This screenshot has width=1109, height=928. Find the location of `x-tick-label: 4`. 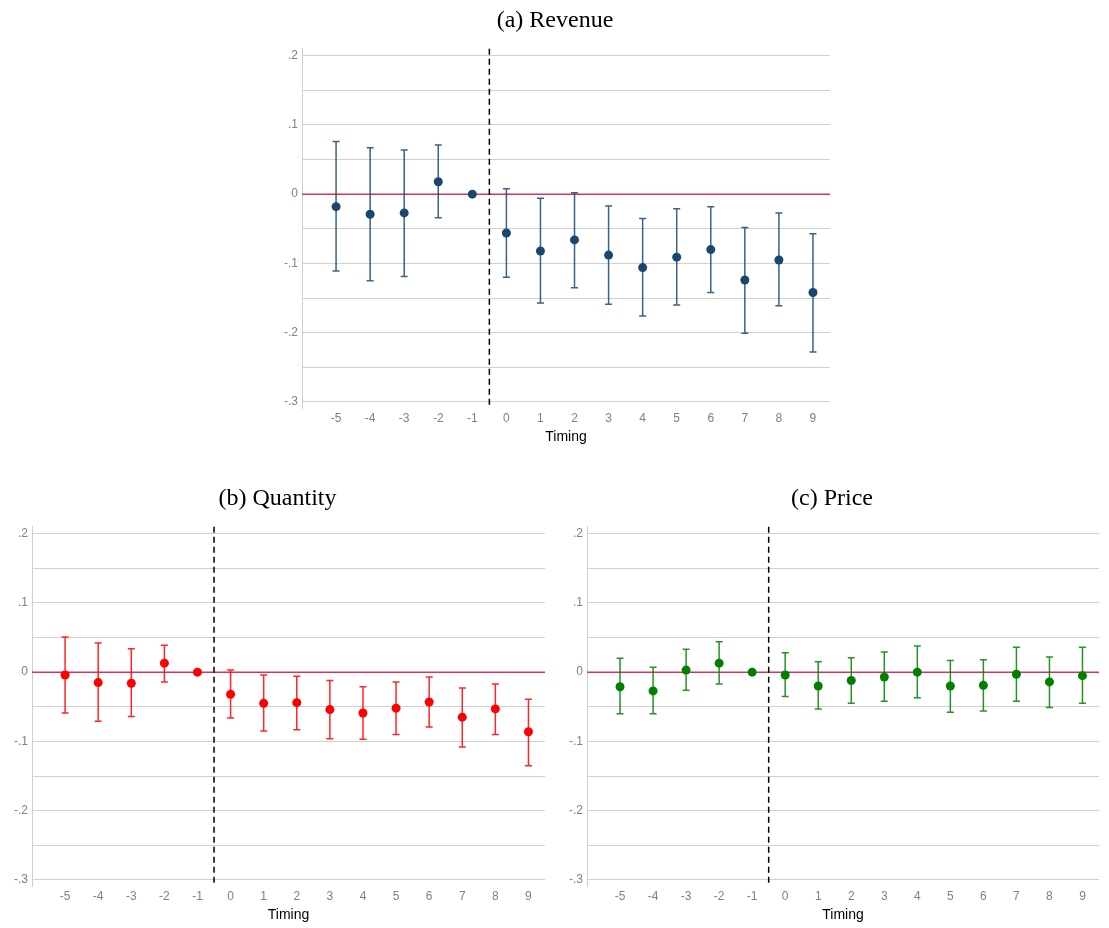

x-tick-label: 4 is located at coordinates (917, 896).